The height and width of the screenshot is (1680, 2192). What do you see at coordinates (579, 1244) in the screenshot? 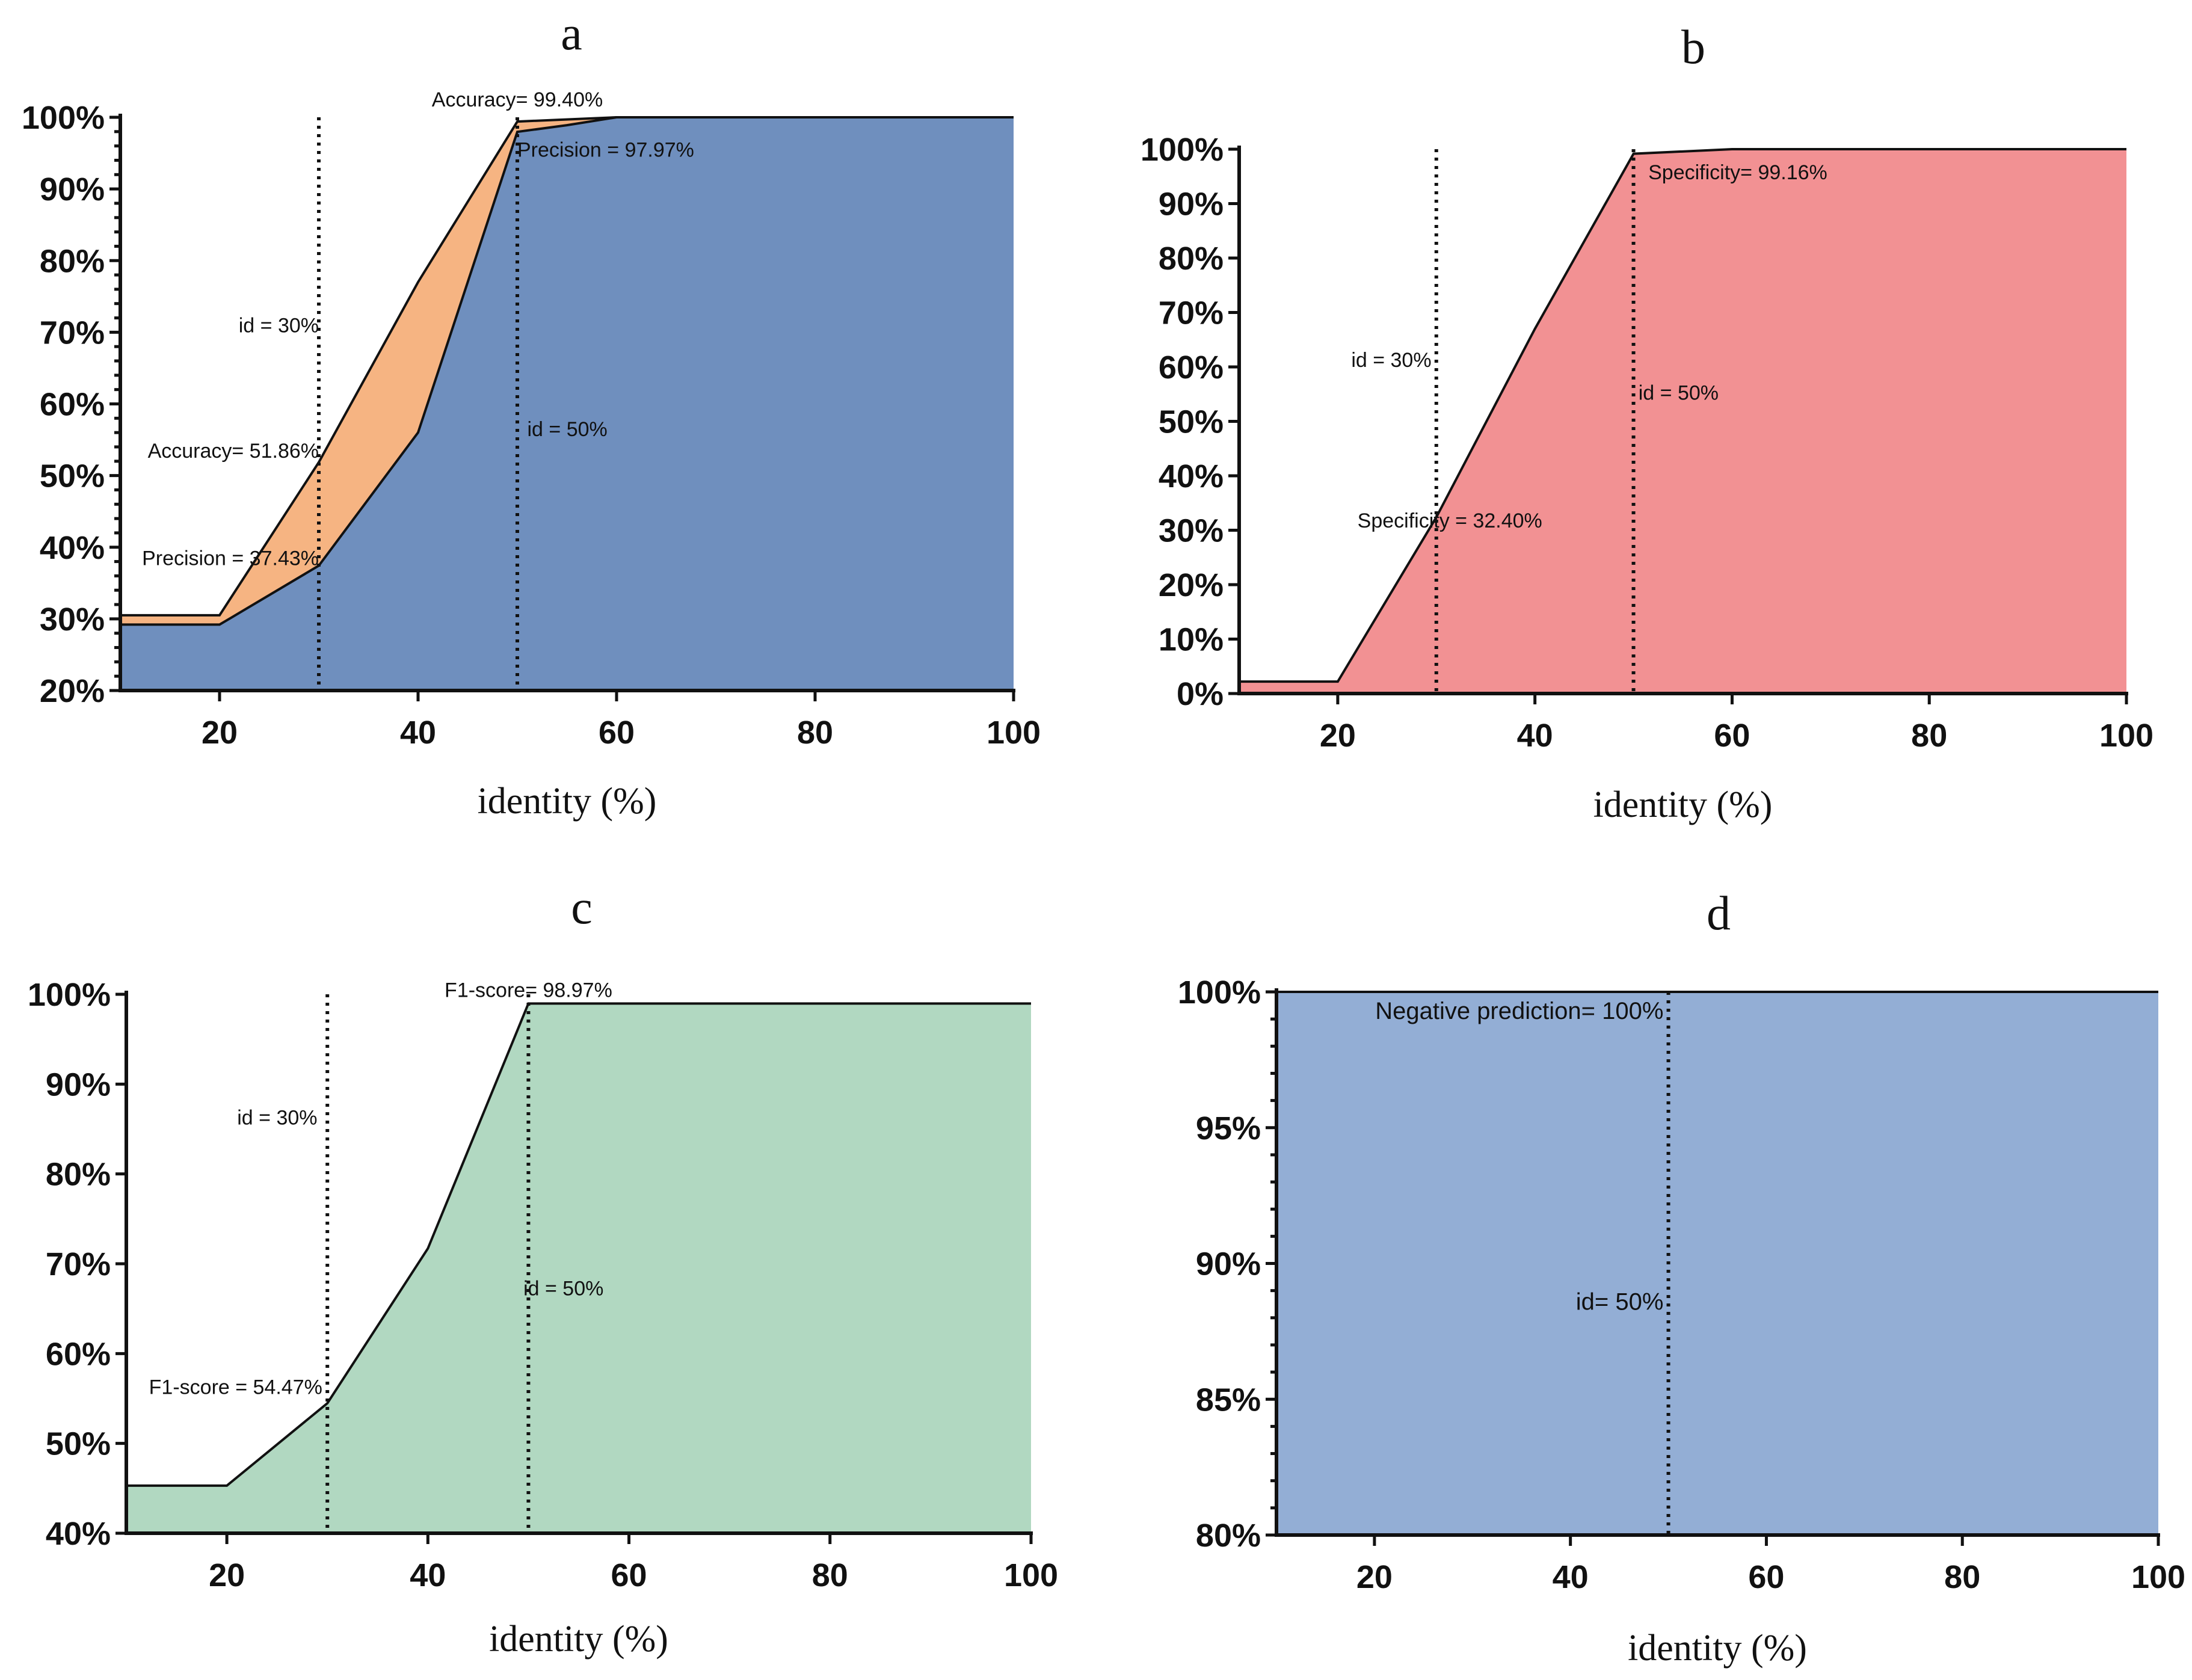
I see `line-f1` at bounding box center [579, 1244].